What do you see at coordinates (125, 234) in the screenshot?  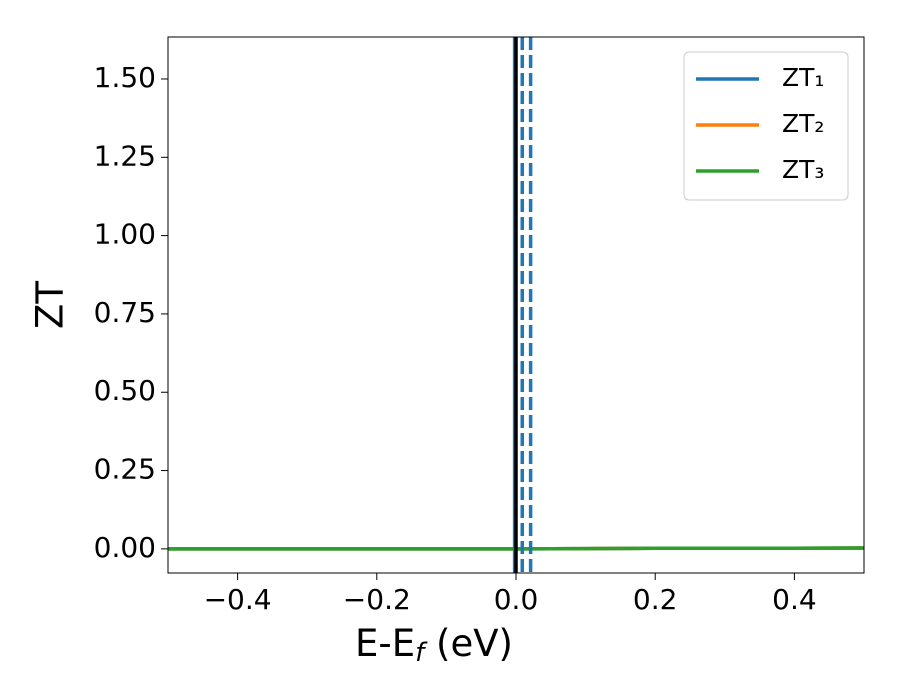 I see `y-tick-label: 1.00` at bounding box center [125, 234].